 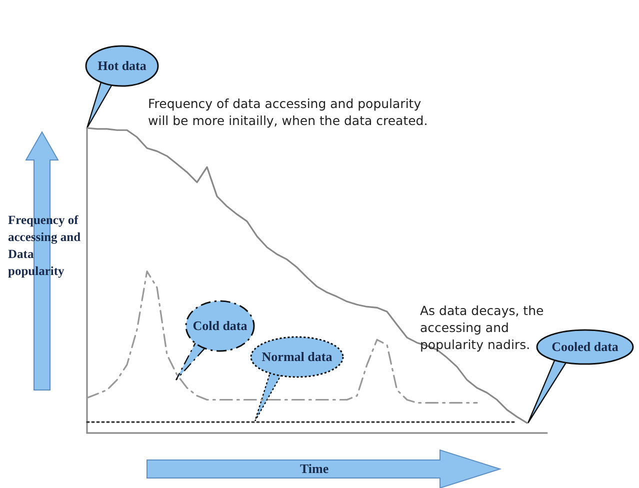 I want to click on annotation: As data decays, the accessing and popularity nadirs., so click(x=482, y=327).